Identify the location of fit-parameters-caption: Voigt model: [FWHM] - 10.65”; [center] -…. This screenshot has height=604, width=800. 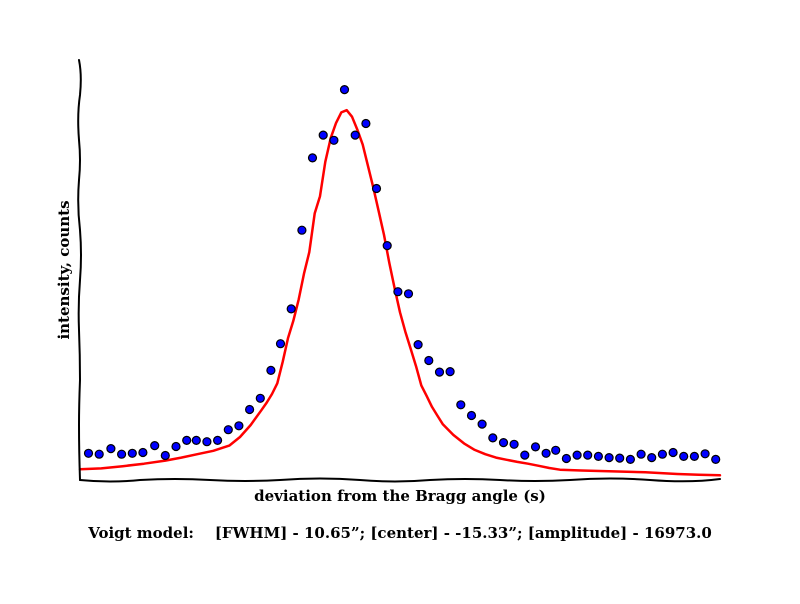
(399, 533).